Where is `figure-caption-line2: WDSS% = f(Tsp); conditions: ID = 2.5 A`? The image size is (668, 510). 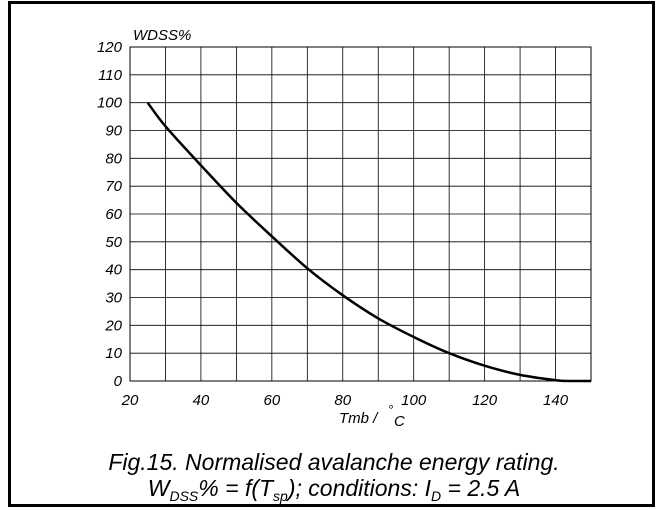
figure-caption-line2: WDSS% = f(Tsp); conditions: ID = 2.5 A is located at coordinates (334, 492).